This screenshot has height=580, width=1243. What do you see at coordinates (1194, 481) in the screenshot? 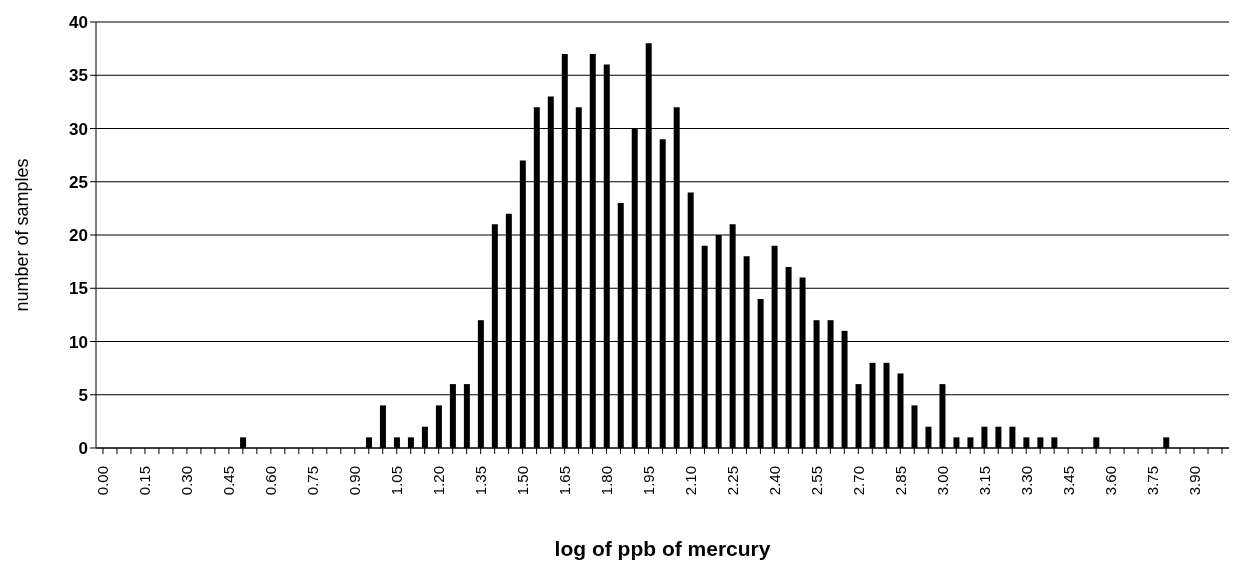
I see `x-tick-label: 3.90` at bounding box center [1194, 481].